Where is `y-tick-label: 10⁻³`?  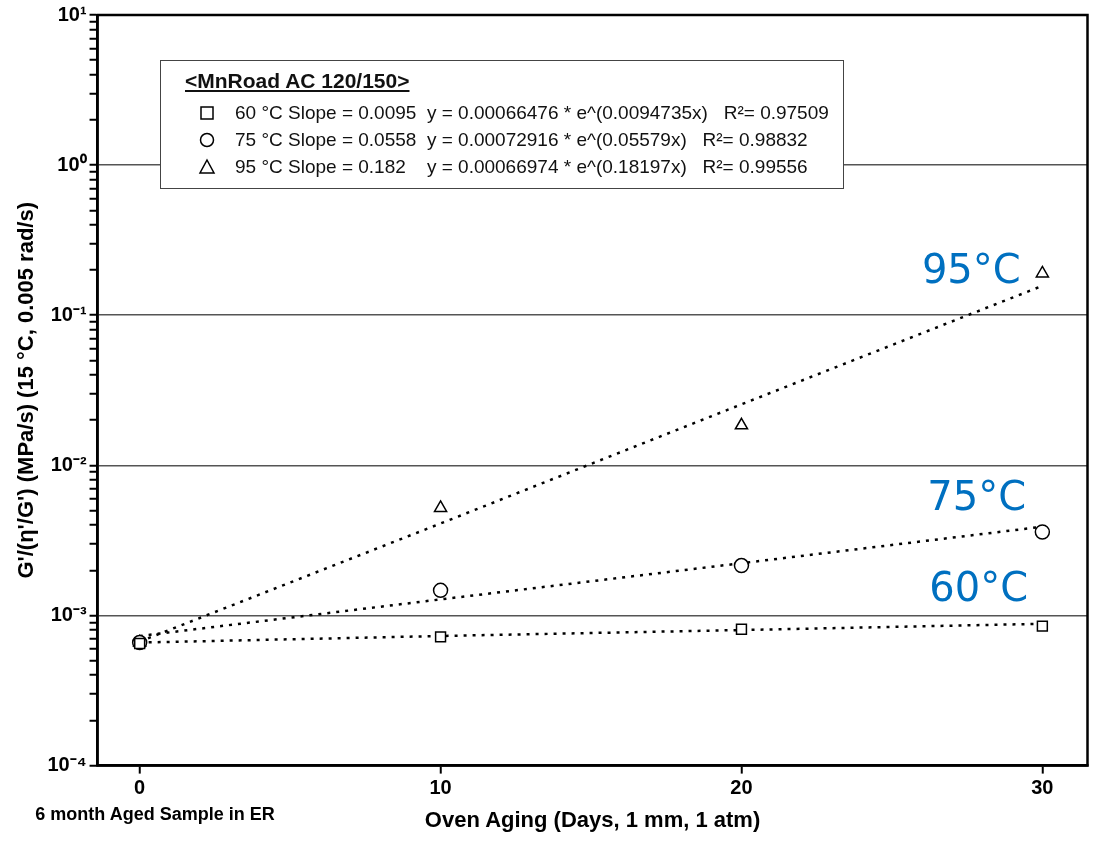 y-tick-label: 10⁻³ is located at coordinates (68, 614).